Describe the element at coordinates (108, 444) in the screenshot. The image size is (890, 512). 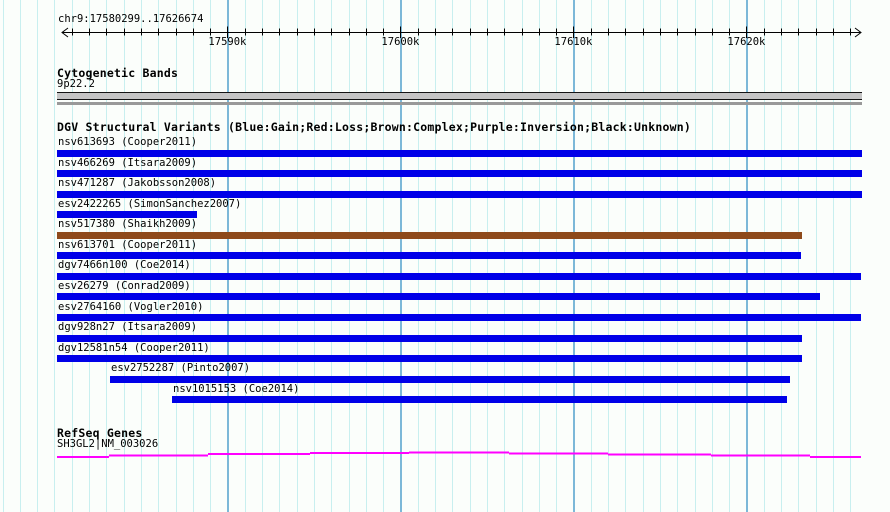
I see `gene-name-label: SH3GL2|NM_003026` at that location.